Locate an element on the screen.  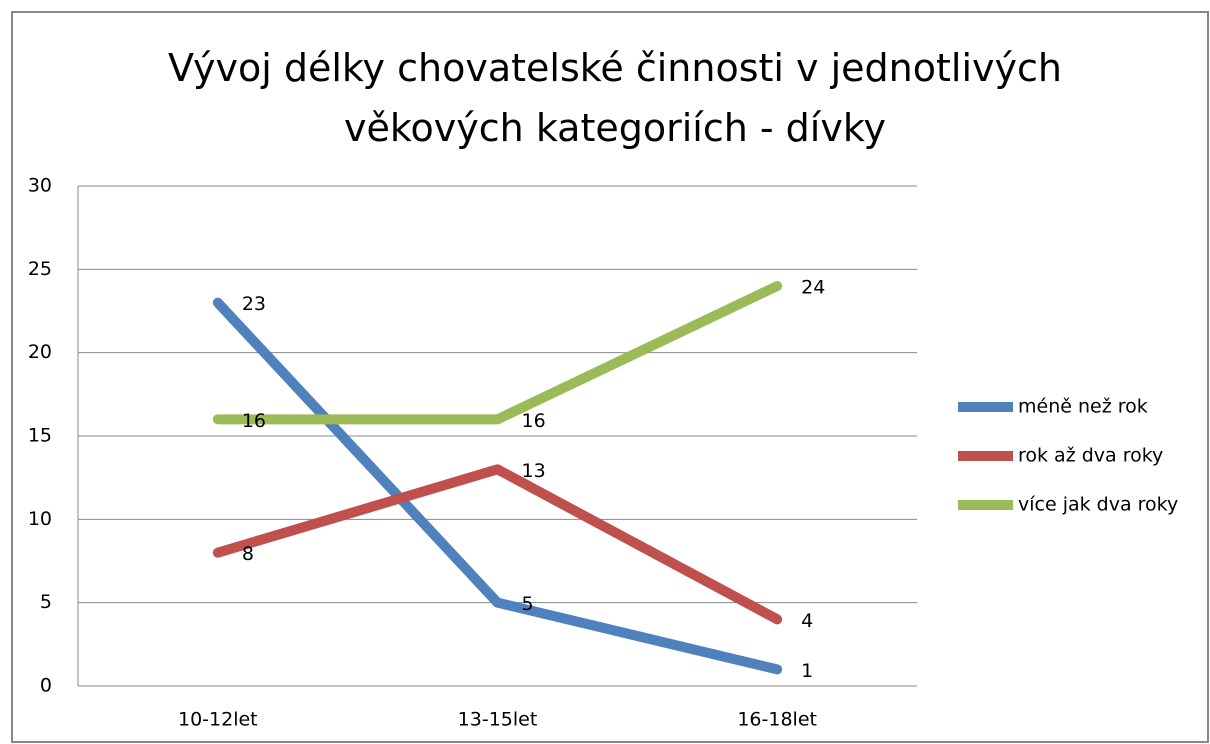
legend-label: rok až dva roky is located at coordinates (1090, 456).